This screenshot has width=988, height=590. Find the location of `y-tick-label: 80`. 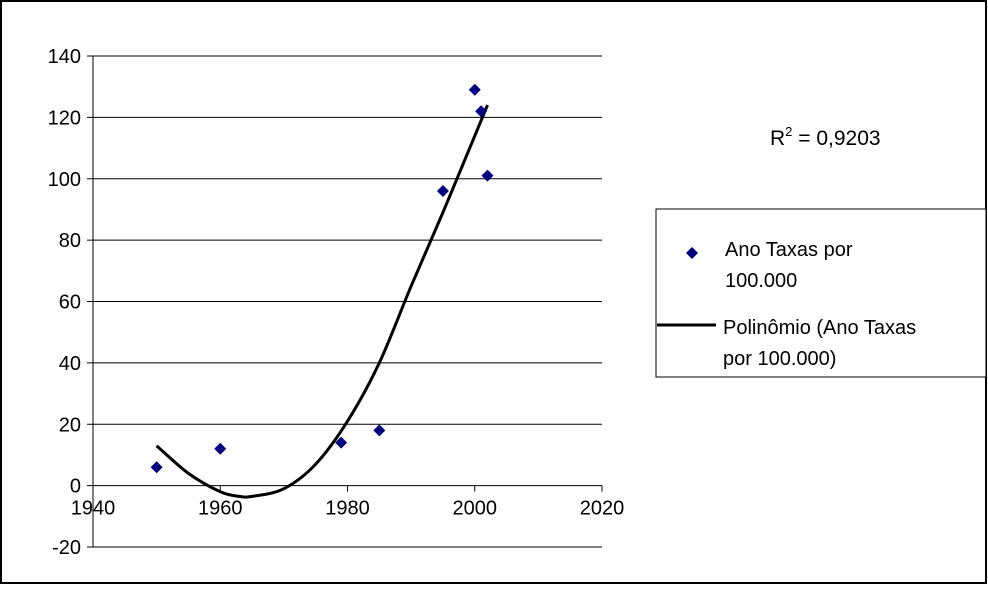

y-tick-label: 80 is located at coordinates (70, 241).